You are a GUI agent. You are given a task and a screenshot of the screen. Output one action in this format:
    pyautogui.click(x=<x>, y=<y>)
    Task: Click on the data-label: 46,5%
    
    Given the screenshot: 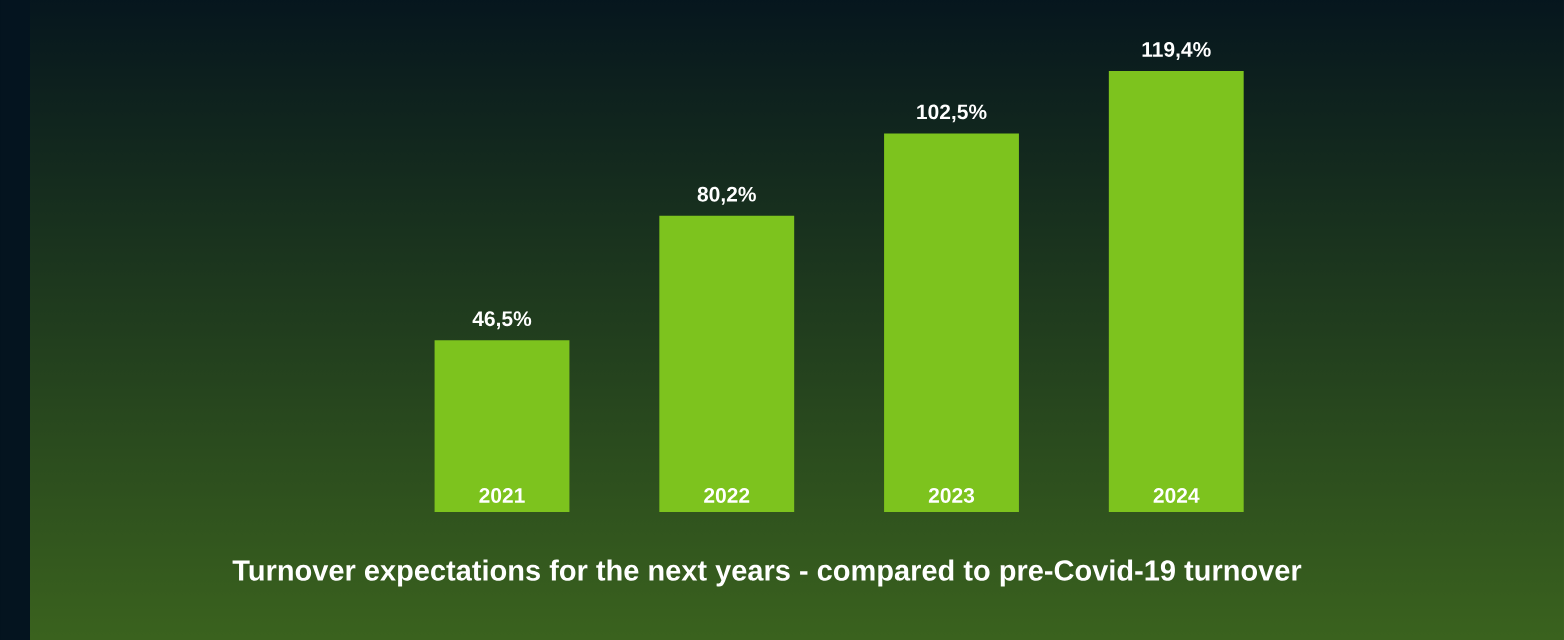 What is the action you would take?
    pyautogui.click(x=502, y=320)
    